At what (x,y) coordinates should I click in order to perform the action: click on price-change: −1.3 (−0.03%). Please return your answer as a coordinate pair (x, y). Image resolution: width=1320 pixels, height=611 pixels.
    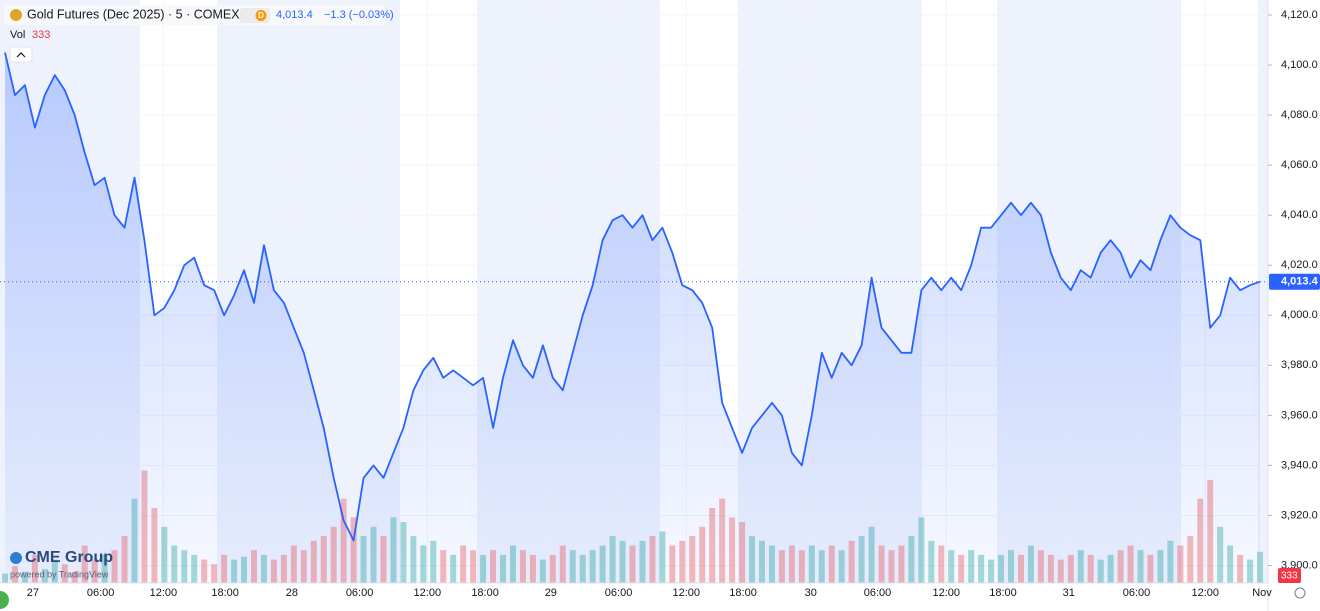
    Looking at the image, I should click on (359, 15).